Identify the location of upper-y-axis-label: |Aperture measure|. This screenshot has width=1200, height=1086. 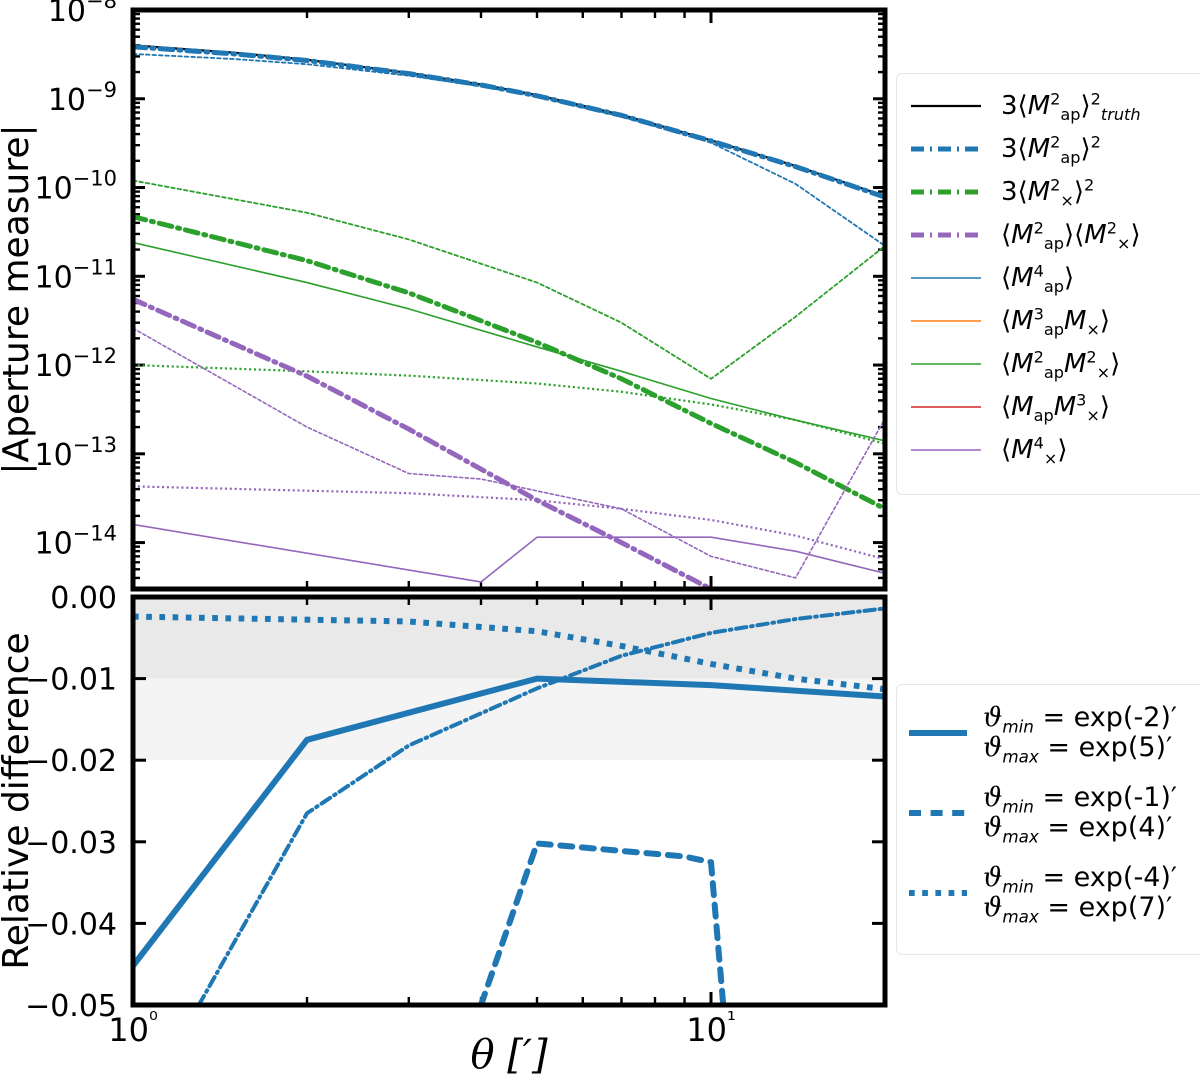
(18, 299).